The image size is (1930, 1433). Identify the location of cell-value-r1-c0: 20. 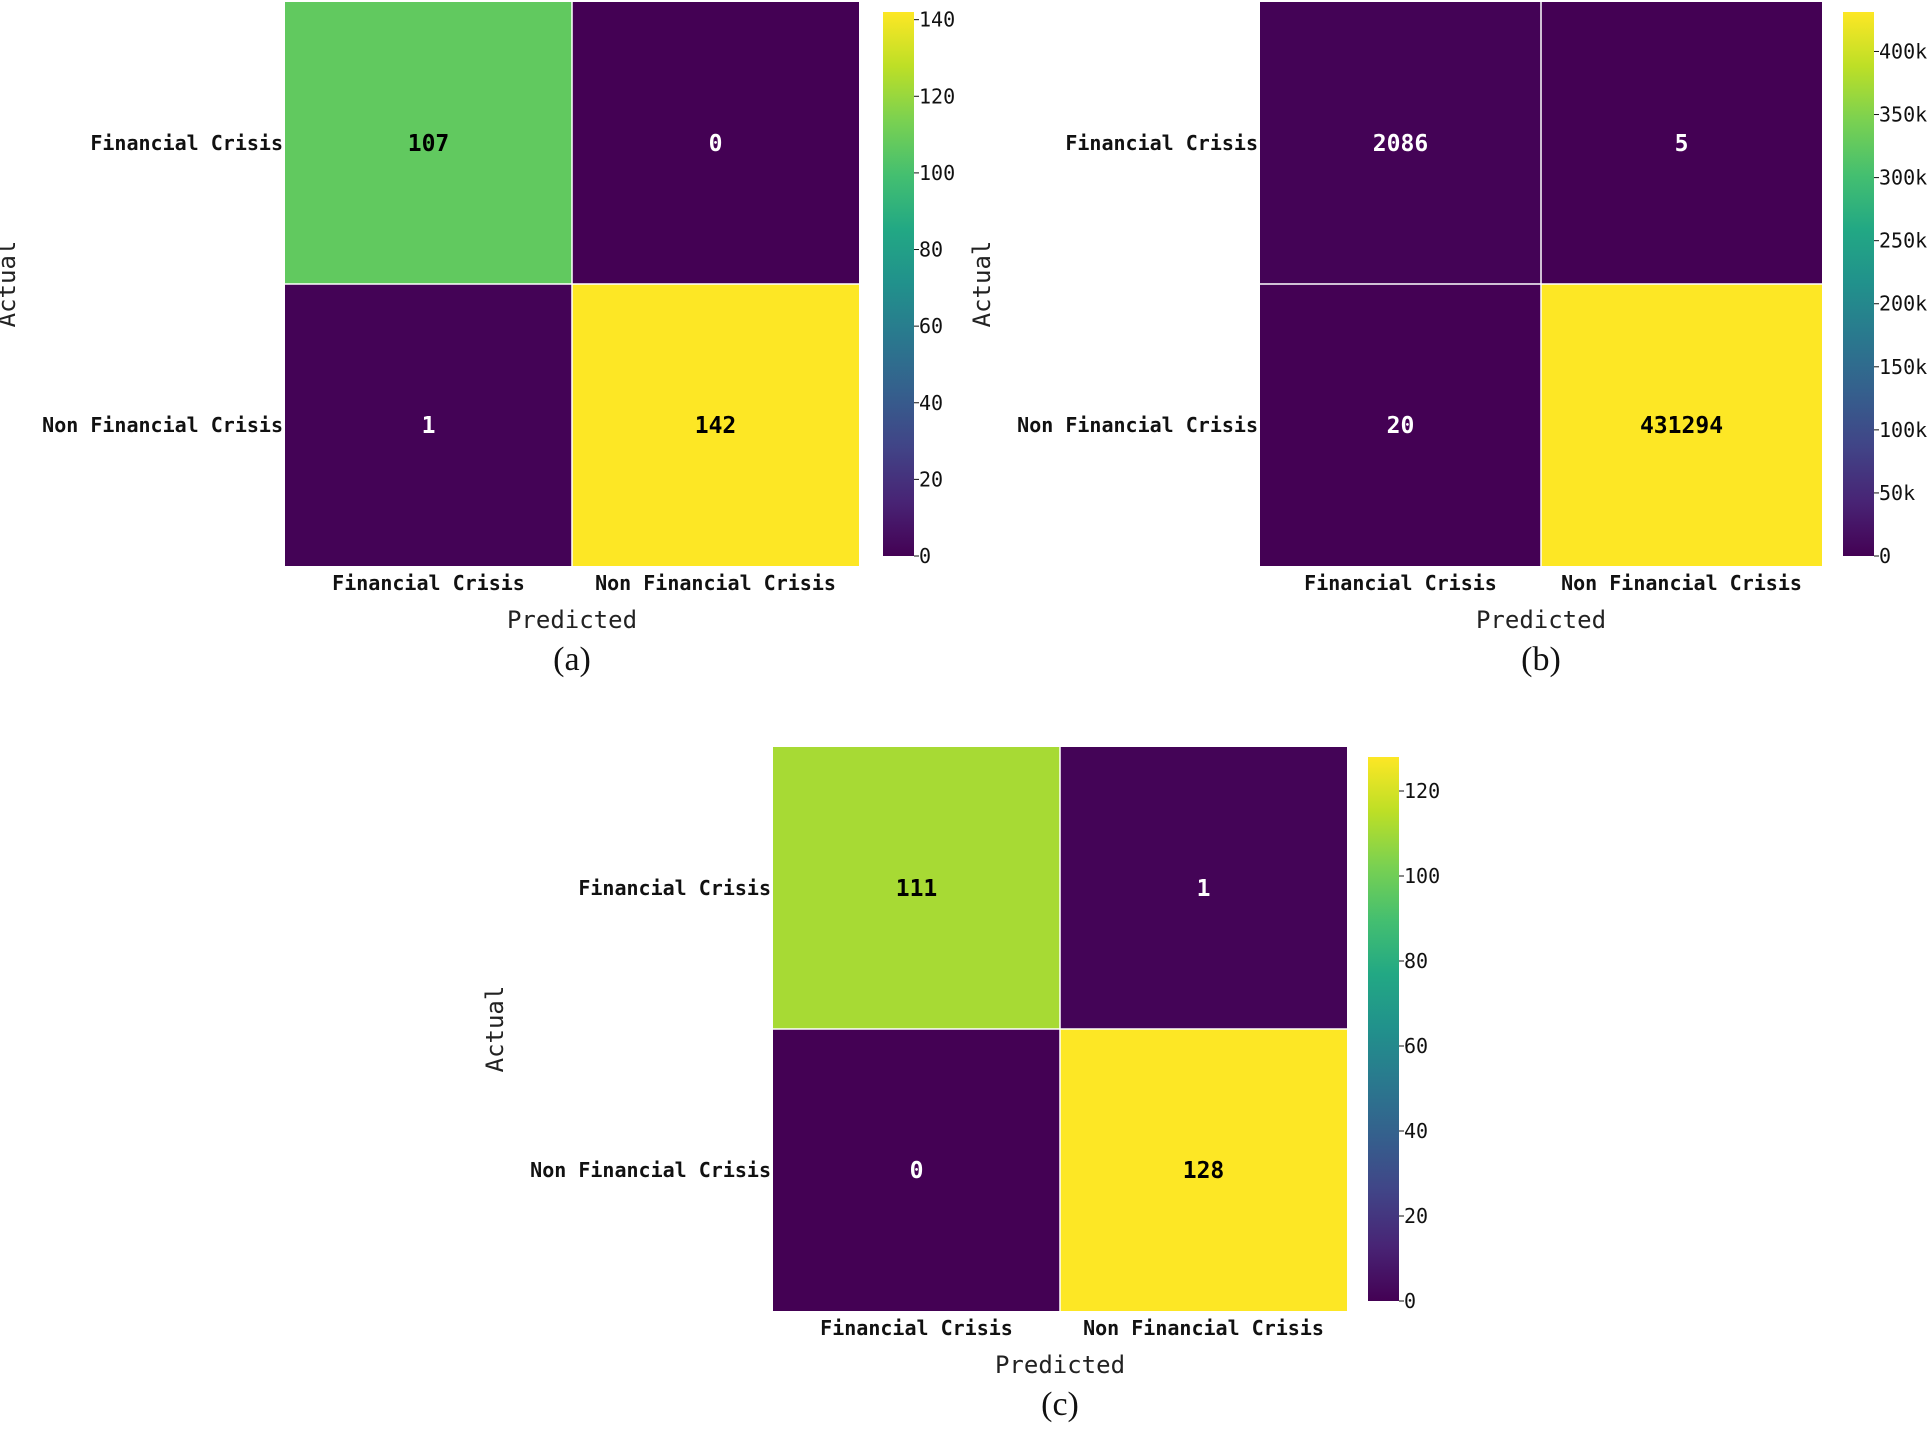
(1401, 426).